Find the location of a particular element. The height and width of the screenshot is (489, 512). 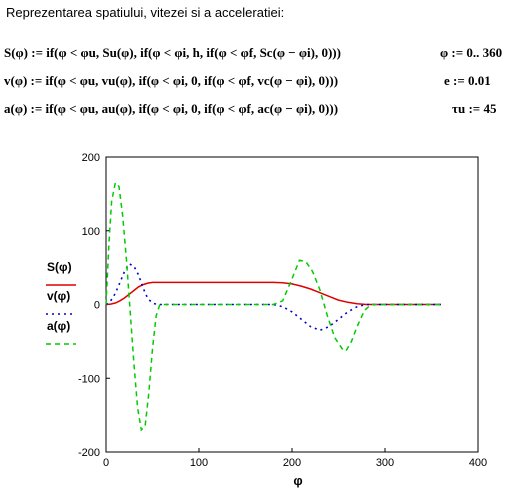

x-tick-label: 0 is located at coordinates (106, 463).